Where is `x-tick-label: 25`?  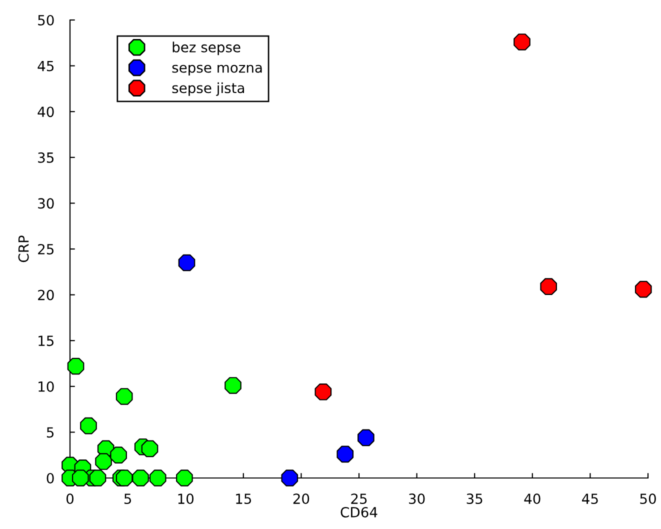 x-tick-label: 25 is located at coordinates (359, 499).